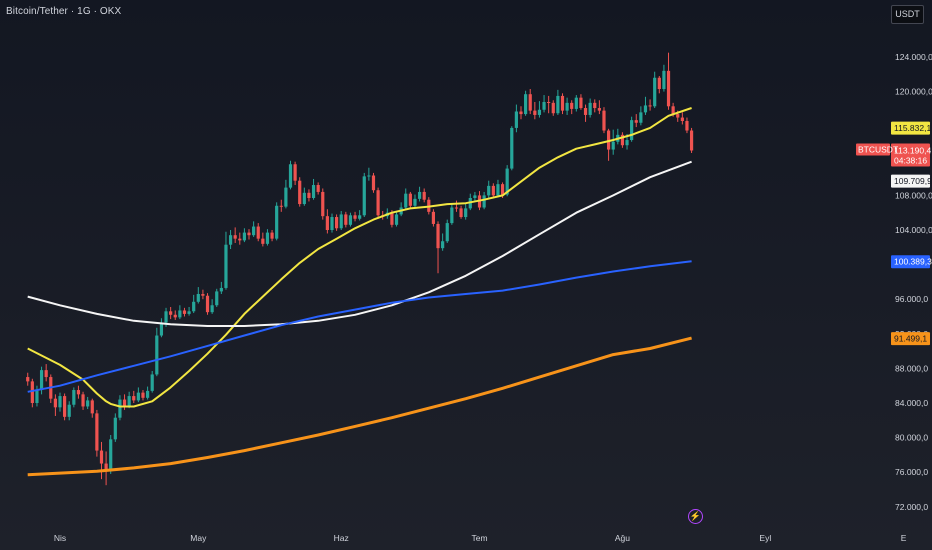 Image resolution: width=932 pixels, height=550 pixels. What do you see at coordinates (695, 516) in the screenshot?
I see `lightning-icon: ⚡` at bounding box center [695, 516].